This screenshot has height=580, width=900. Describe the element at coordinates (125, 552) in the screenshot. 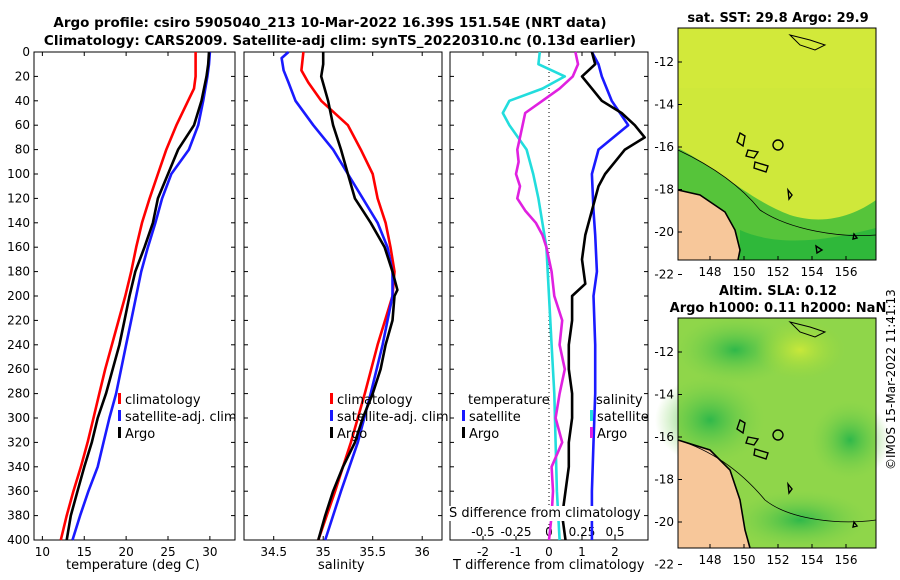

I see `x-tick-label: 20` at that location.